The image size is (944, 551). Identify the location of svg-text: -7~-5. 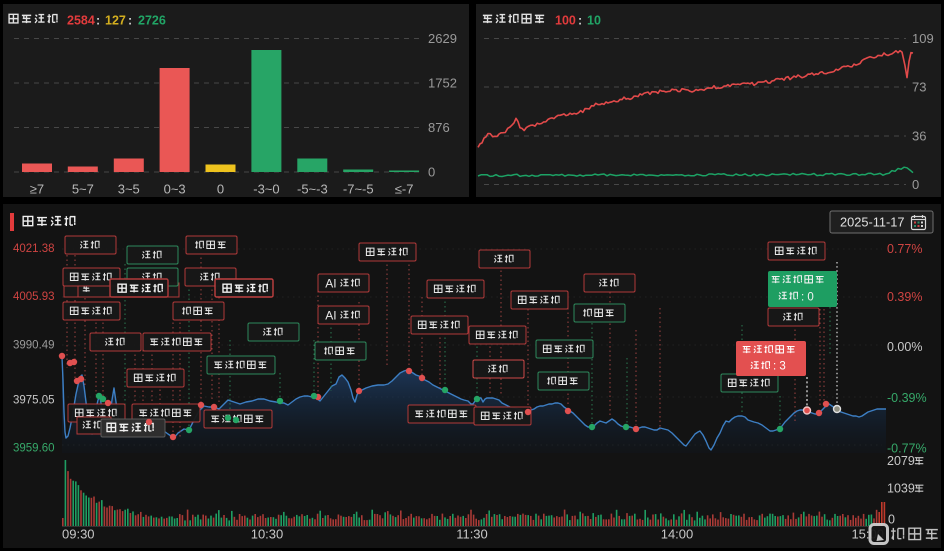
(358, 189).